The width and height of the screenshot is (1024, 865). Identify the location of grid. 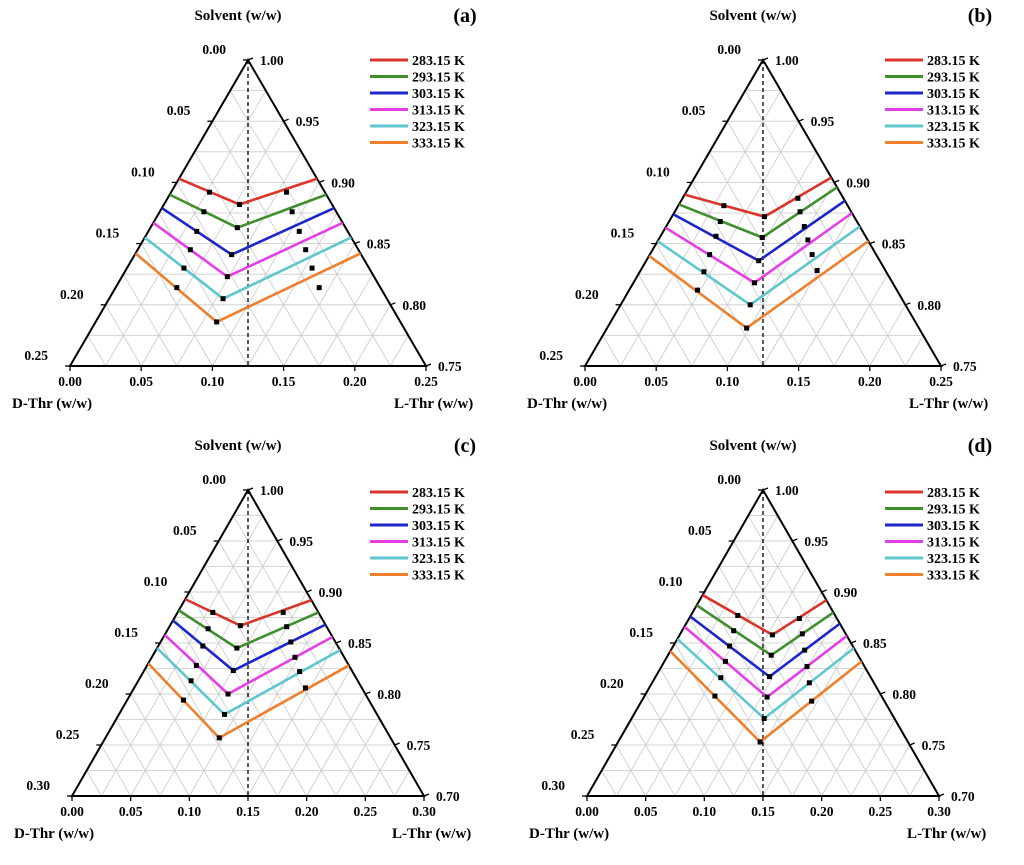
(763, 656).